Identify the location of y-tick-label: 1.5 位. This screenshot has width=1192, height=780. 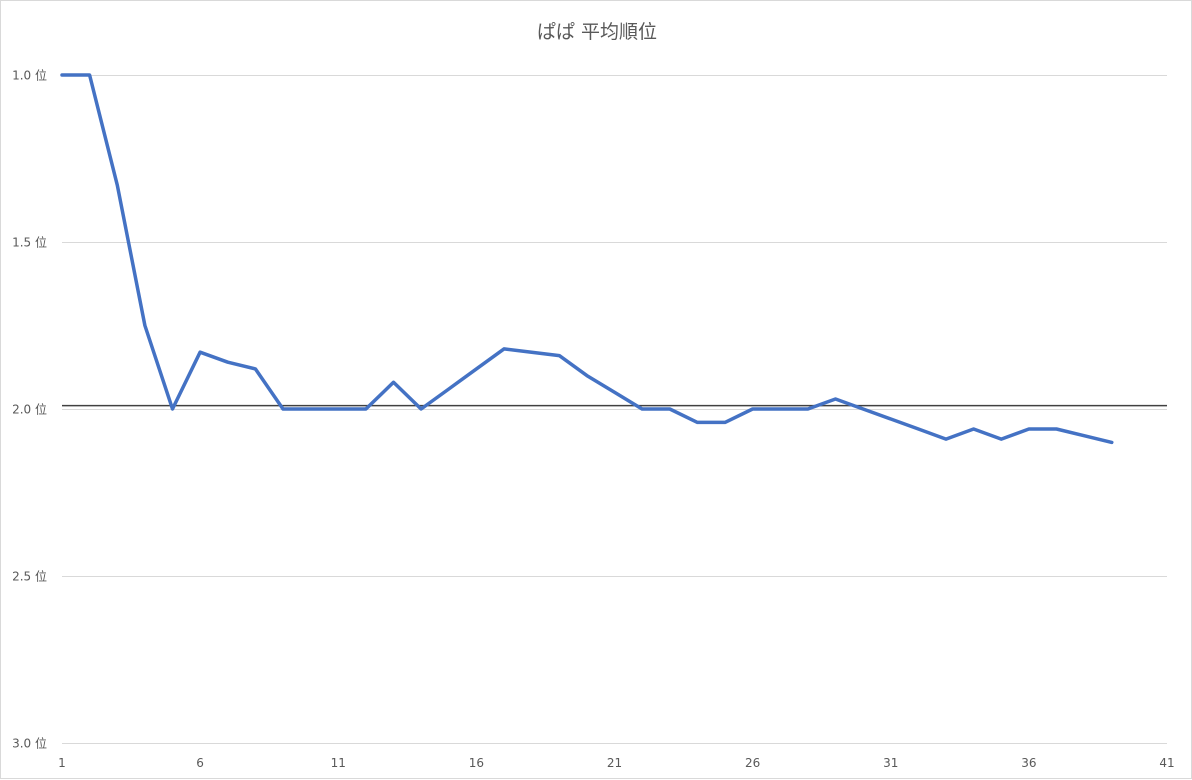
(29, 242).